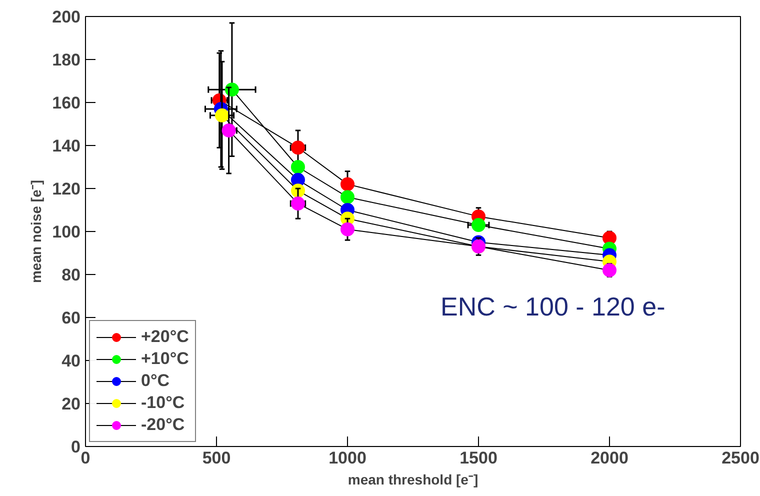 Image resolution: width=760 pixels, height=496 pixels. Describe the element at coordinates (163, 403) in the screenshot. I see `legend-label: -10°C` at that location.